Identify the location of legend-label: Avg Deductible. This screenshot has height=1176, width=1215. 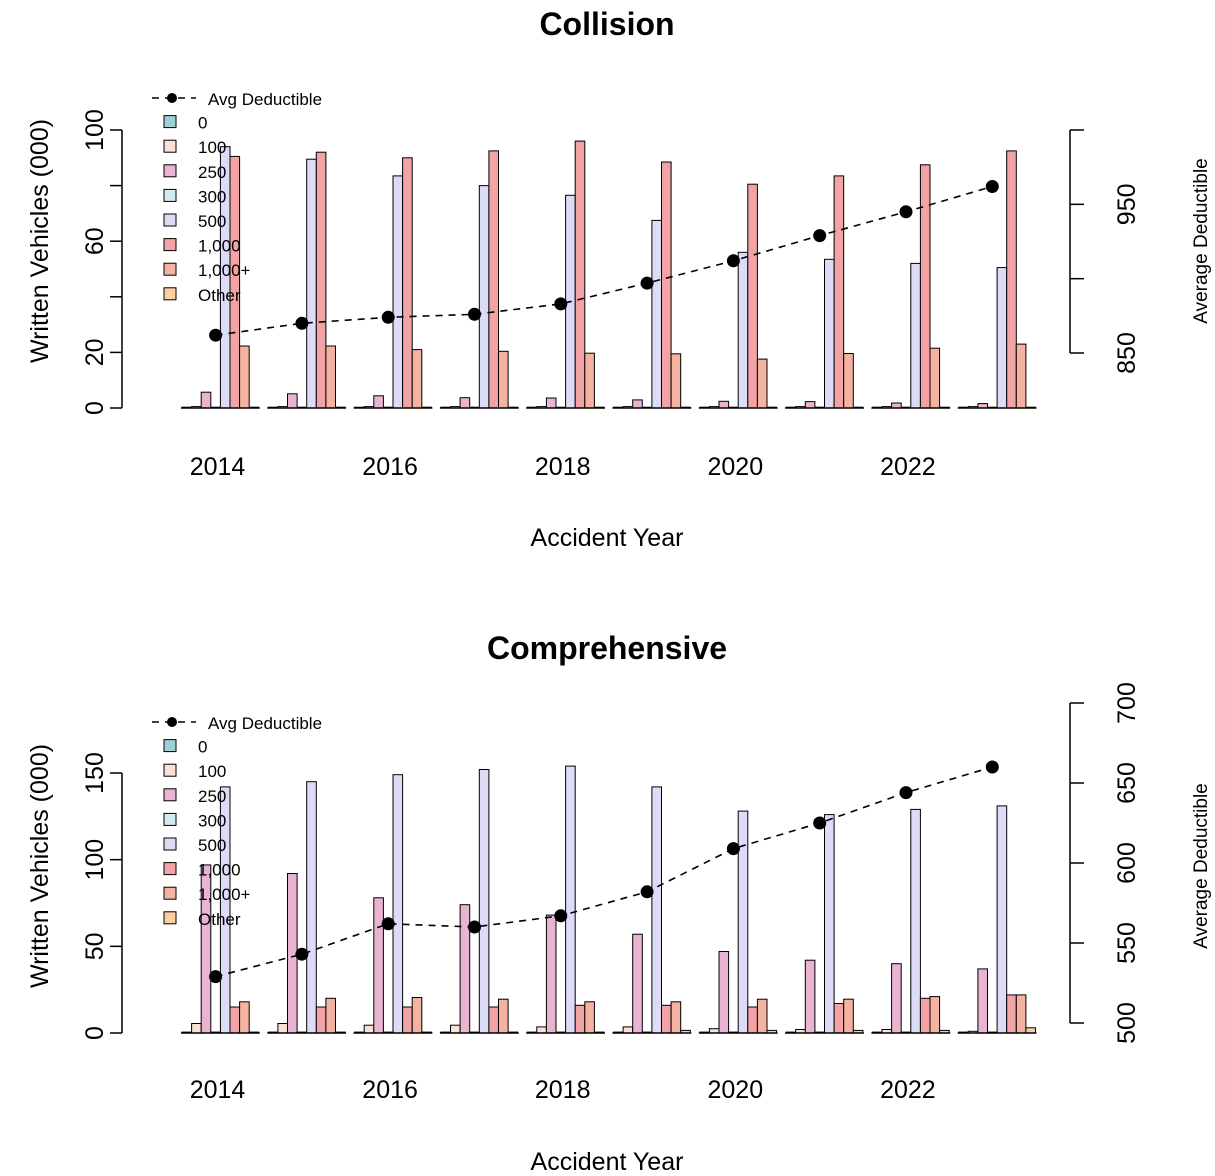
(265, 99).